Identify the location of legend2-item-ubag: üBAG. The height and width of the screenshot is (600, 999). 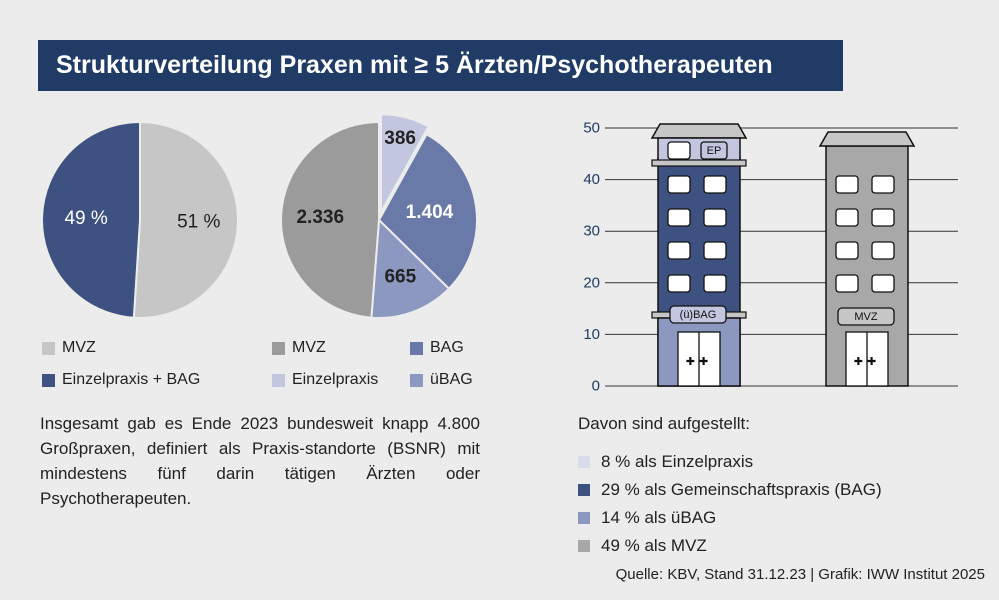
(441, 380).